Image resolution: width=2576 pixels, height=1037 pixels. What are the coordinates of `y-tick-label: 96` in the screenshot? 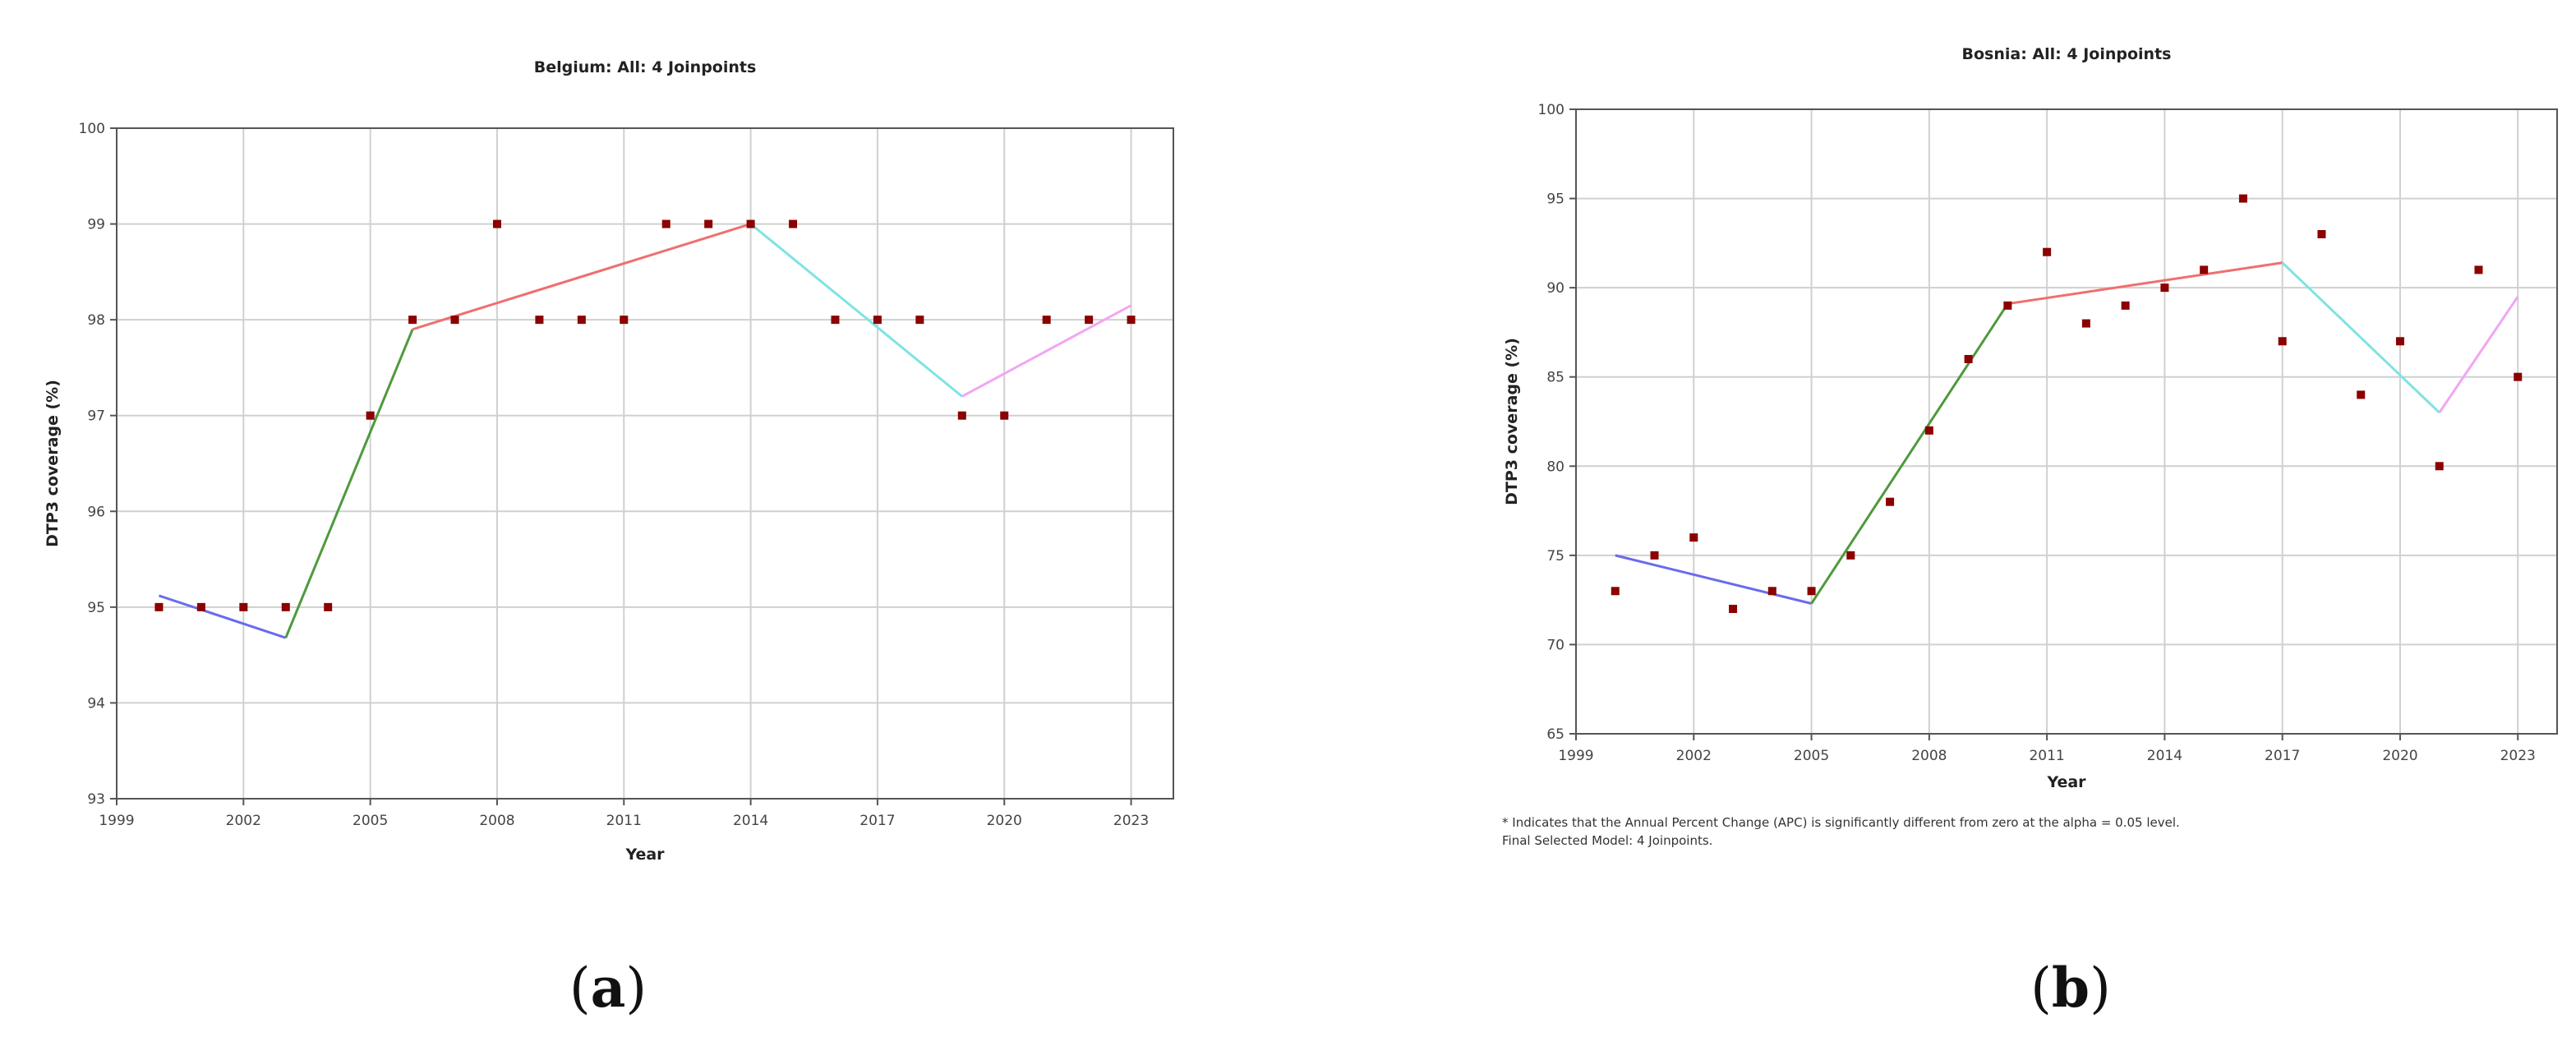 It's located at (96, 512).